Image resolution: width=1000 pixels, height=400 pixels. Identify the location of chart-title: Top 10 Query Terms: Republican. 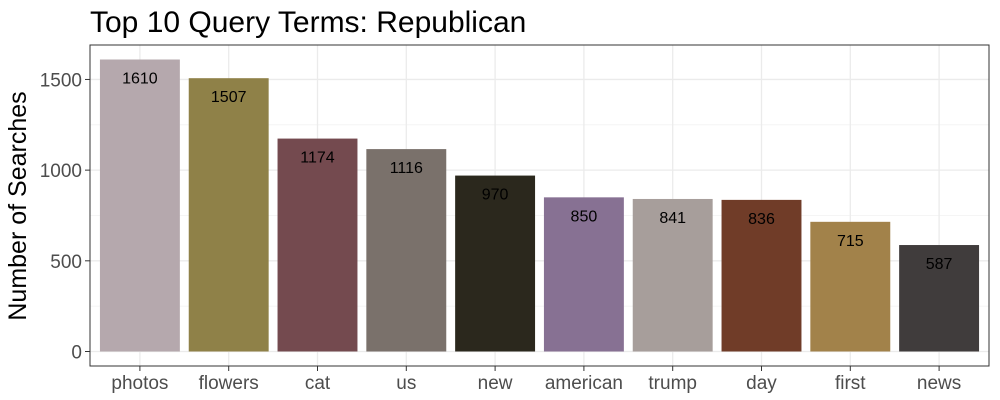
(308, 22).